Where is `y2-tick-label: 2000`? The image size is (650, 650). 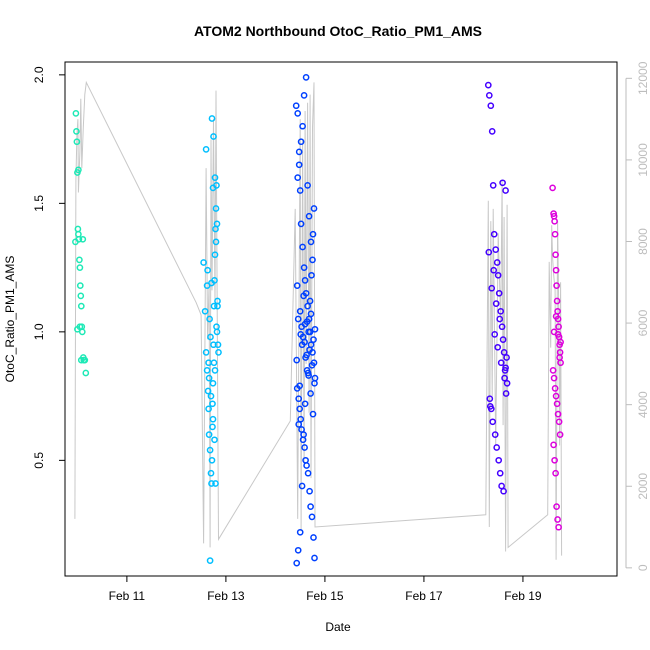
y2-tick-label: 2000 is located at coordinates (643, 486).